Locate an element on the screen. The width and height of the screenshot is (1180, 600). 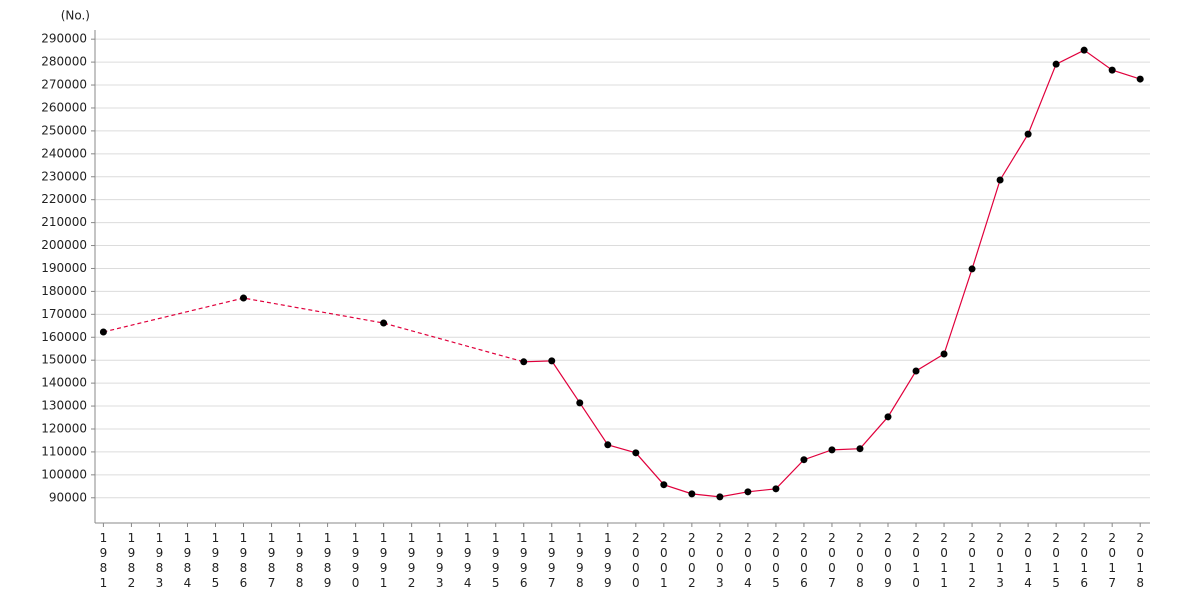
x-tick-label: 1992 is located at coordinates (412, 561).